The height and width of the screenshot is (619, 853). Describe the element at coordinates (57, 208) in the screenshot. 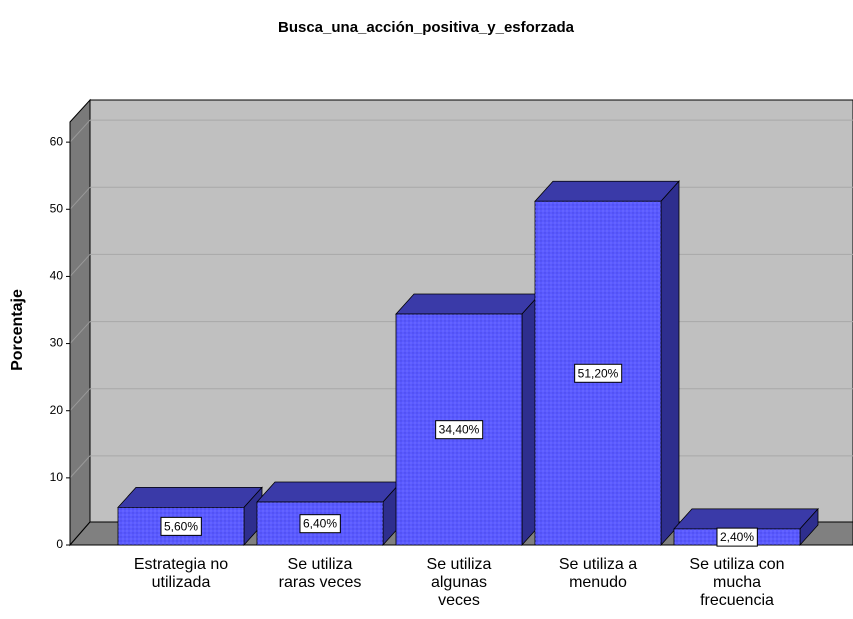

I see `y-tick-label: 50` at that location.